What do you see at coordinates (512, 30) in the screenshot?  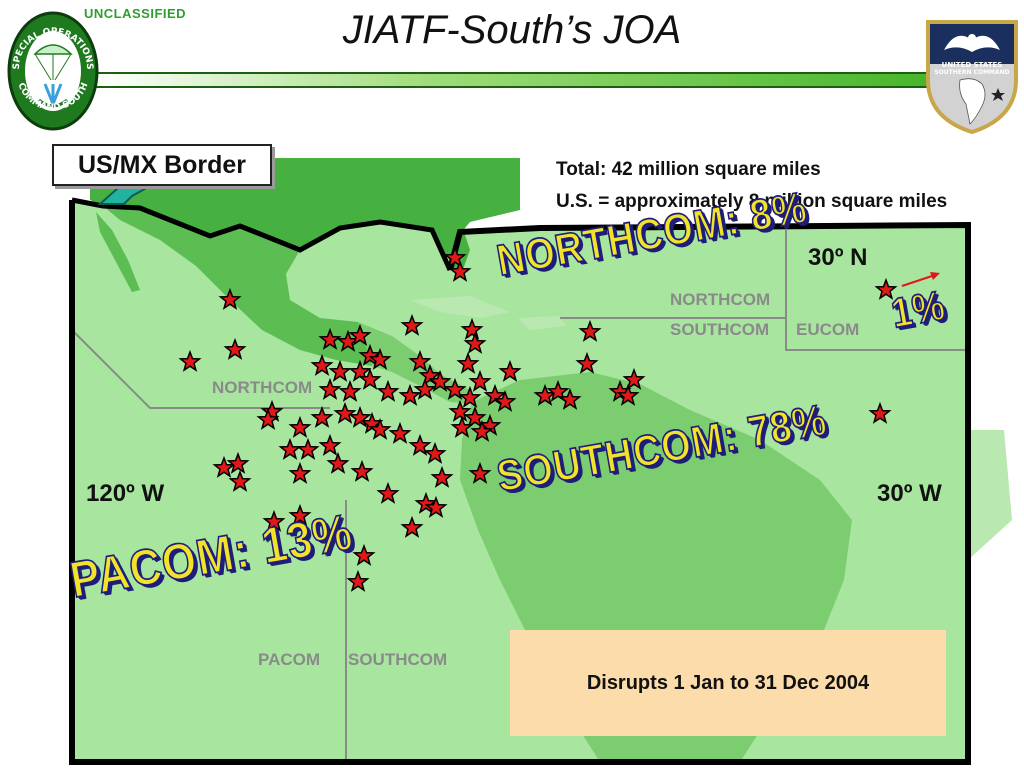 I see `slide-title: JIATF-South’s JOA` at bounding box center [512, 30].